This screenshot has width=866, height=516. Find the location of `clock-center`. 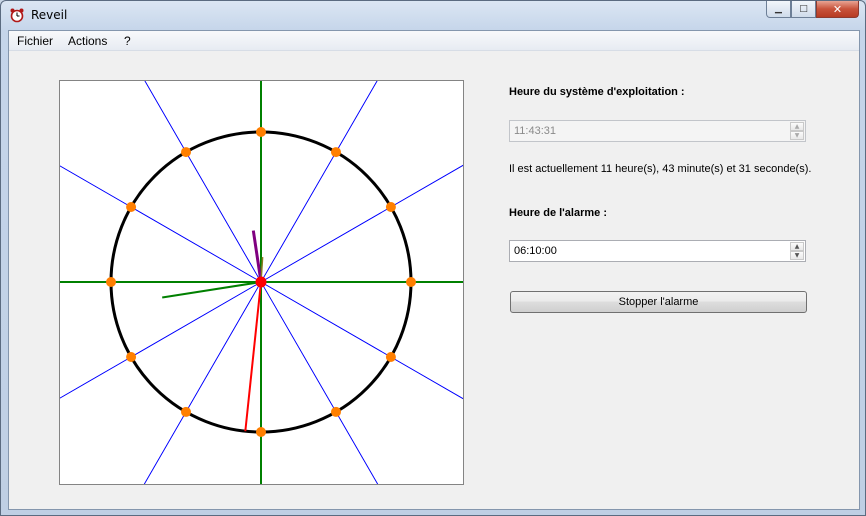

clock-center is located at coordinates (261, 282).